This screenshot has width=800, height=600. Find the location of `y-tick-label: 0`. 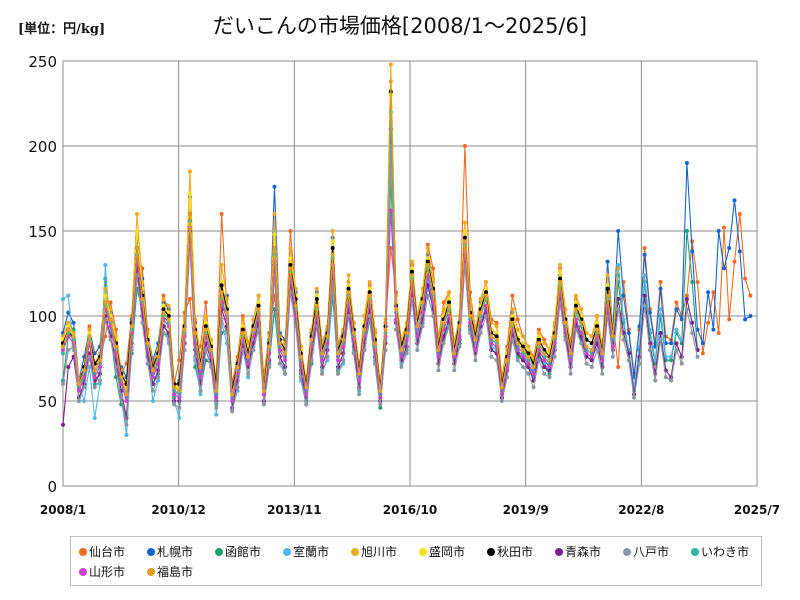

y-tick-label: 0 is located at coordinates (52, 487).